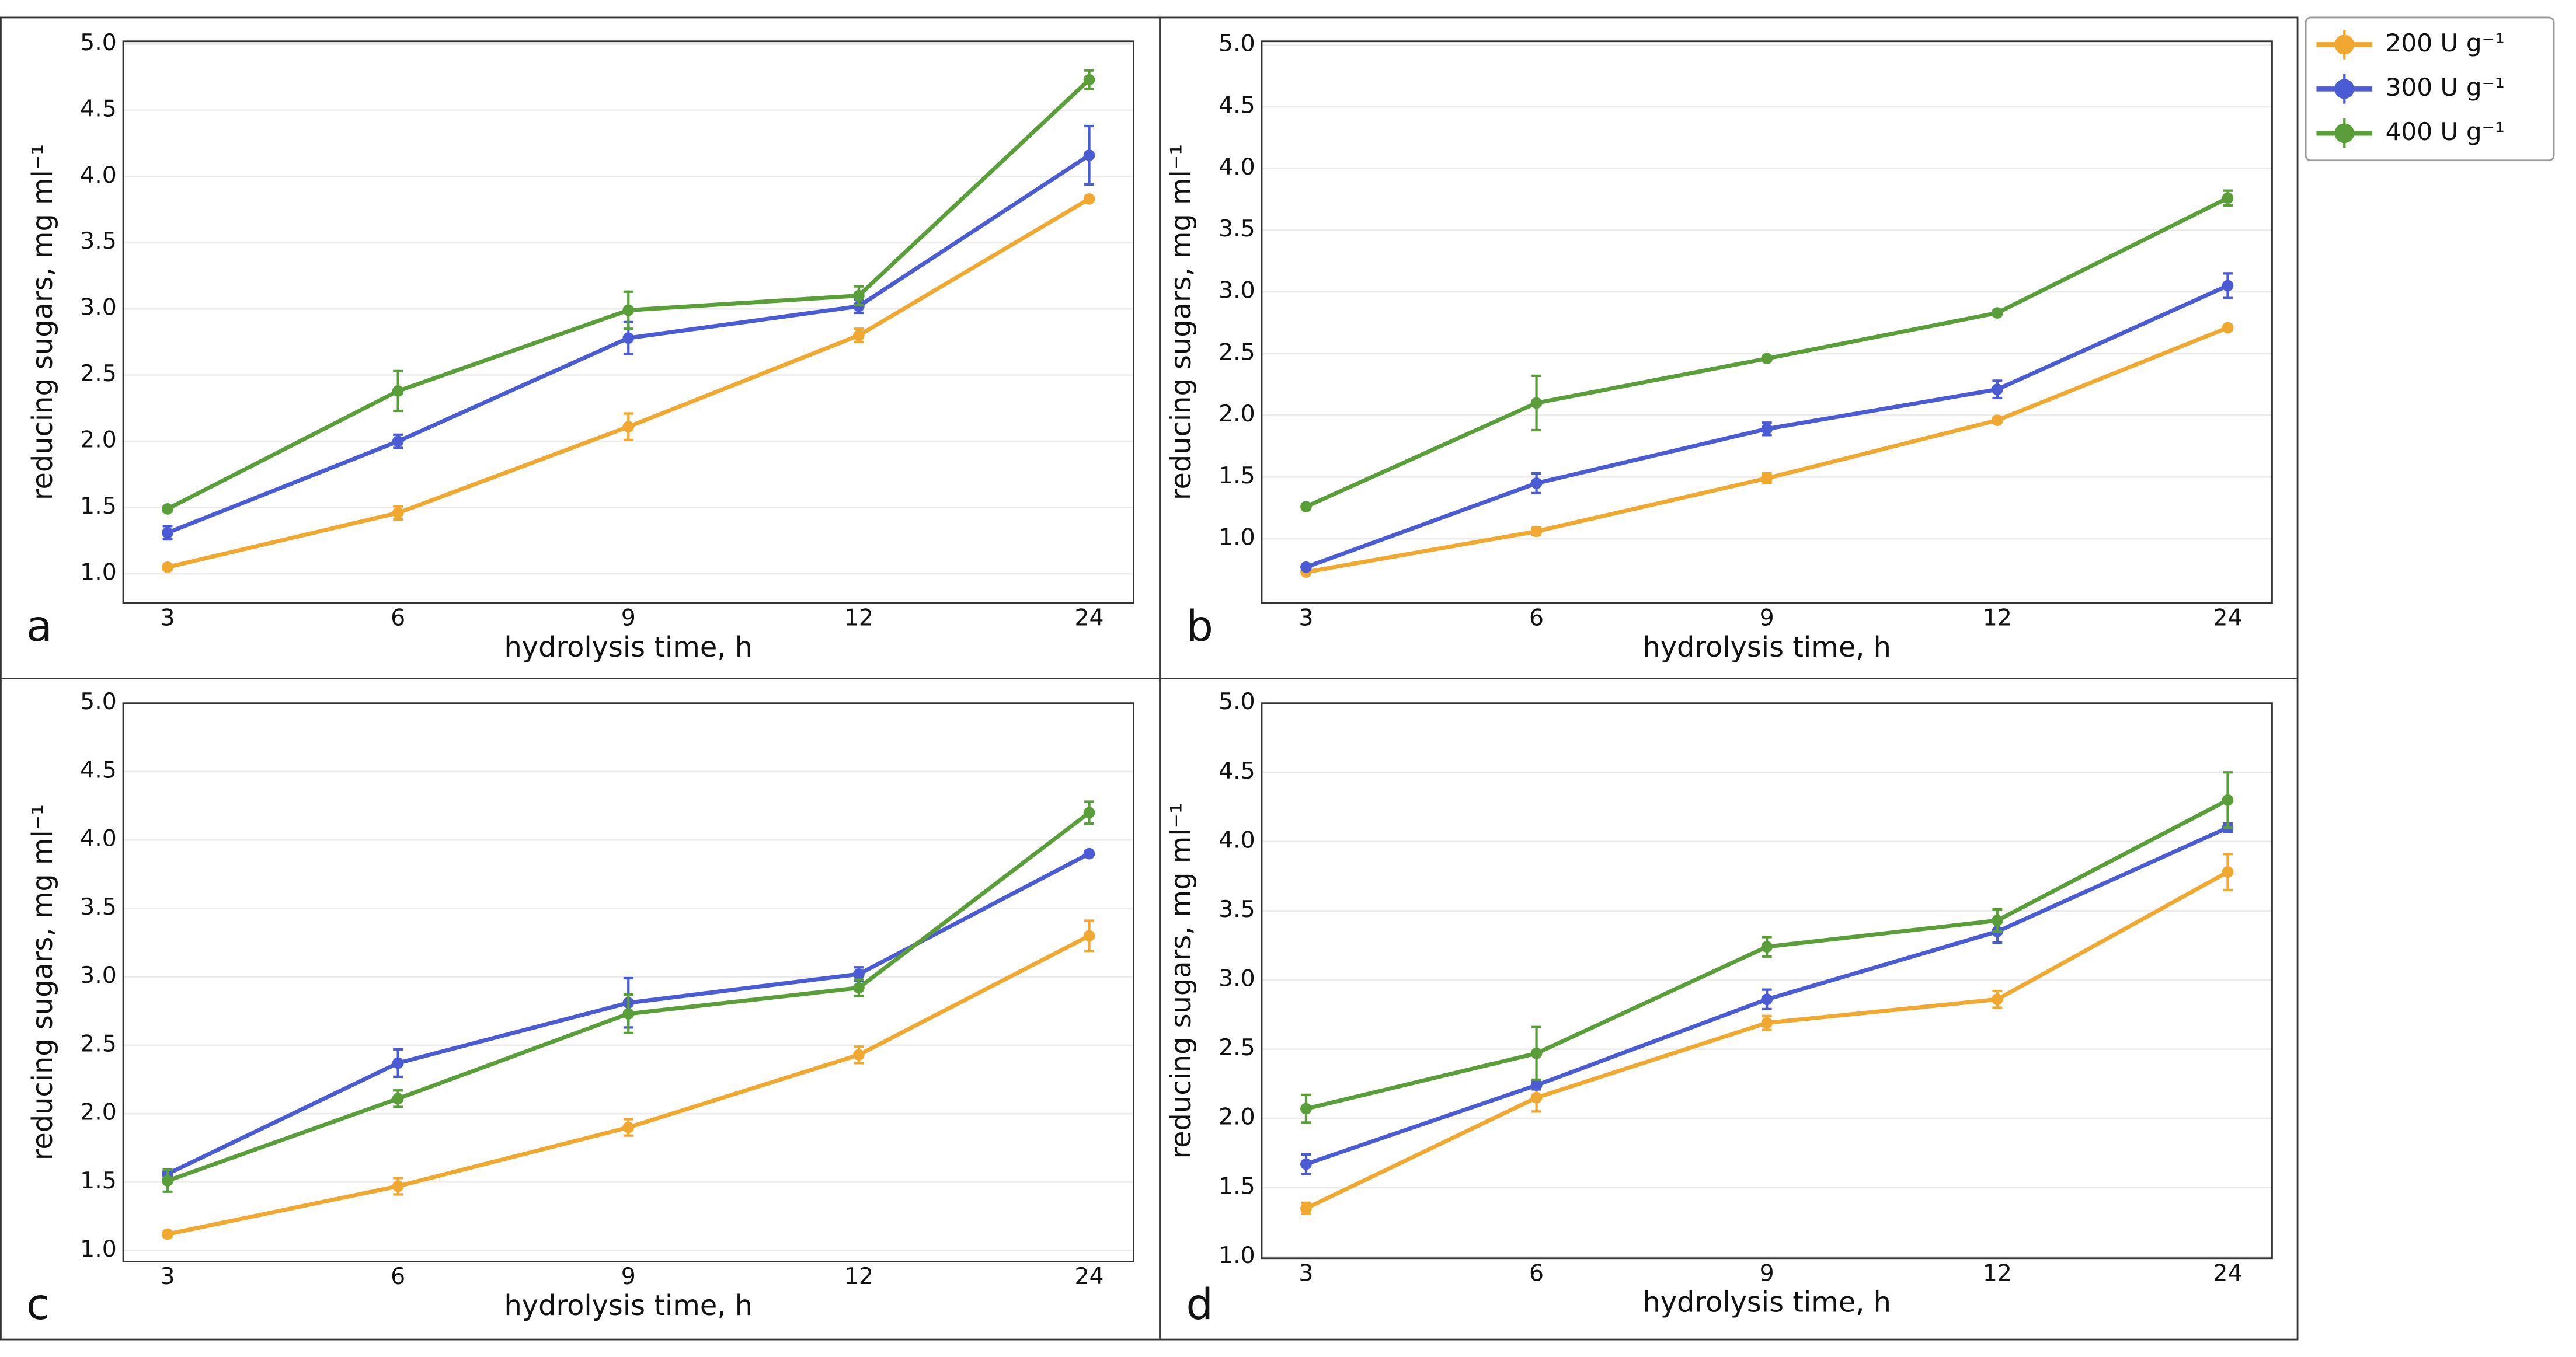  Describe the element at coordinates (628, 648) in the screenshot. I see `x-axis-label: hydrolysis time, h` at that location.